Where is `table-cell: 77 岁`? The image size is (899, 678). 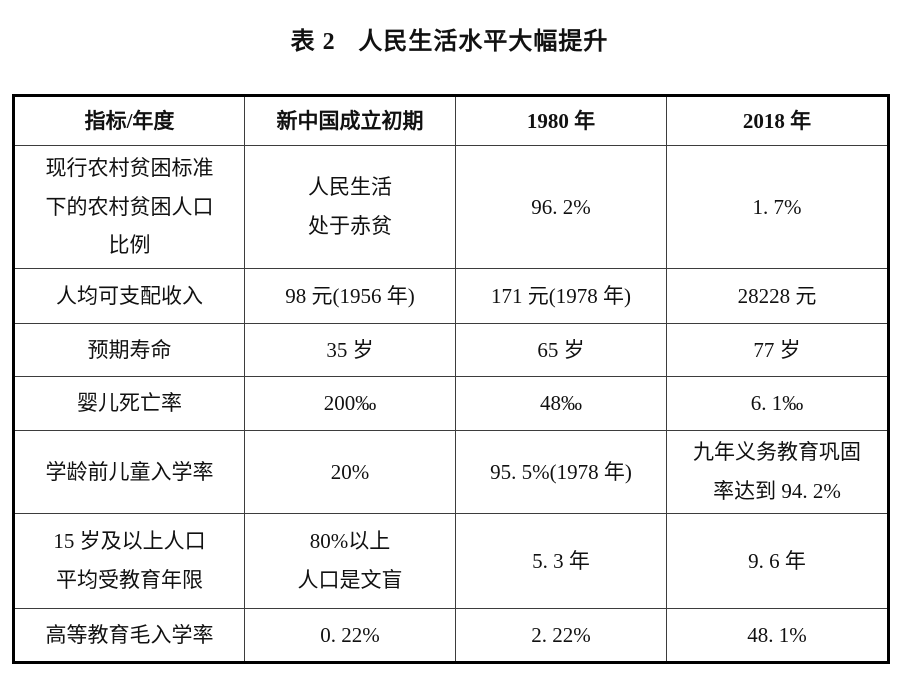 table-cell: 77 岁 is located at coordinates (777, 350).